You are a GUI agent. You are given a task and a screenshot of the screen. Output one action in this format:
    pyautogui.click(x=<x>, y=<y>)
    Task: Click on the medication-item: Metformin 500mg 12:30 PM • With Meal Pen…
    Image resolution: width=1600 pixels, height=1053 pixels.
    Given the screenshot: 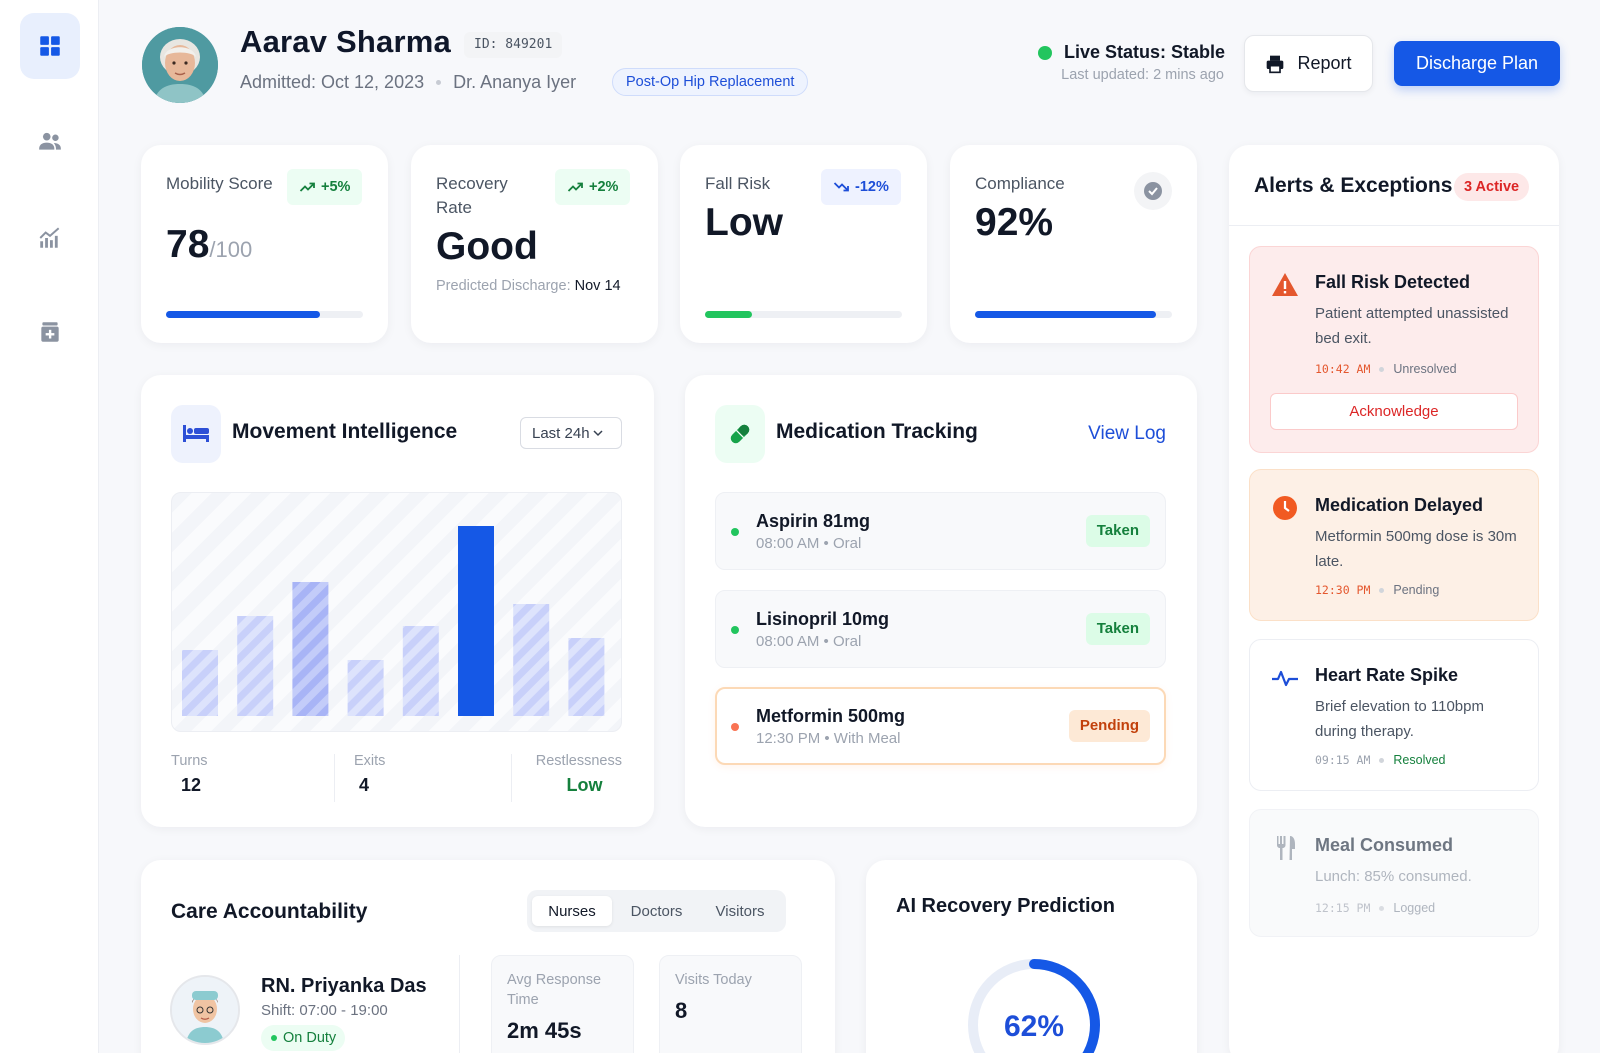 What is the action you would take?
    pyautogui.click(x=940, y=726)
    